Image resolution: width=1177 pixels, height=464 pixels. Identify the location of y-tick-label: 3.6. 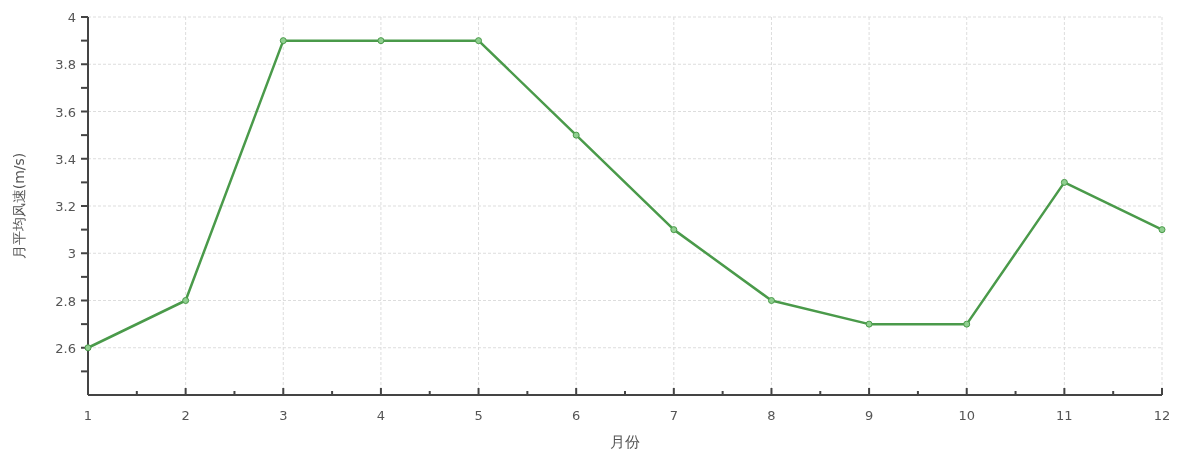
(65, 112).